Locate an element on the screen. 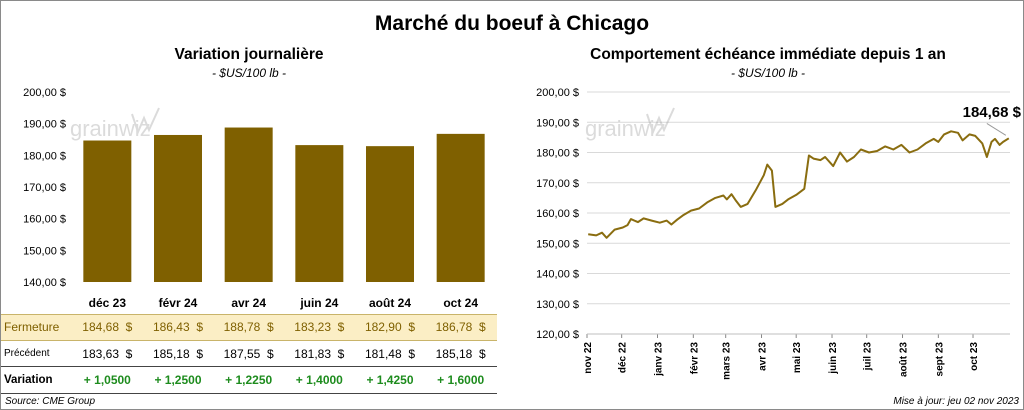 This screenshot has height=410, width=1024. x-tick-label: mai 23 is located at coordinates (797, 358).